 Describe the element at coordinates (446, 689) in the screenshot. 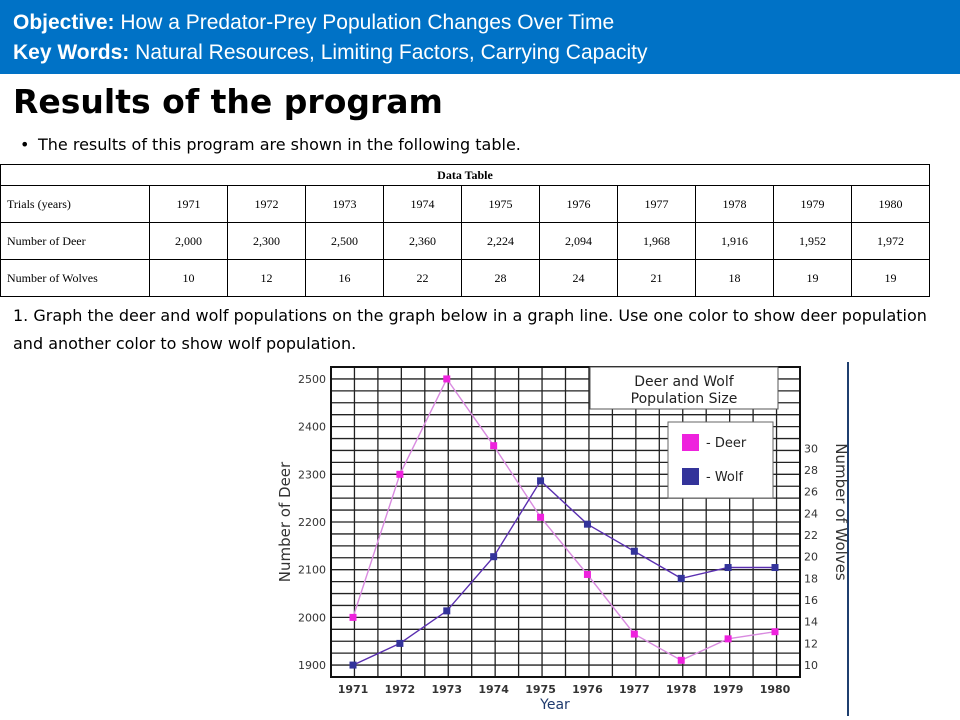

I see `x-tick-label: 1973` at that location.